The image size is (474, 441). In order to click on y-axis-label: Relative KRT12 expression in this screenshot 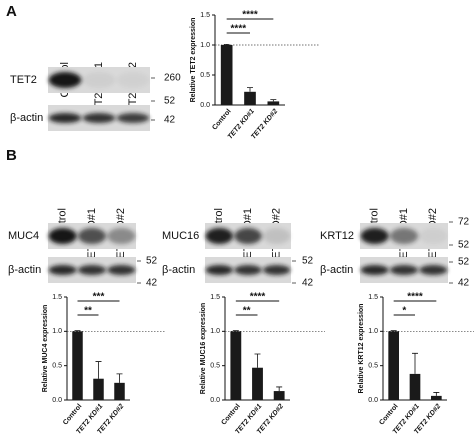, I will do `click(361, 349)`.